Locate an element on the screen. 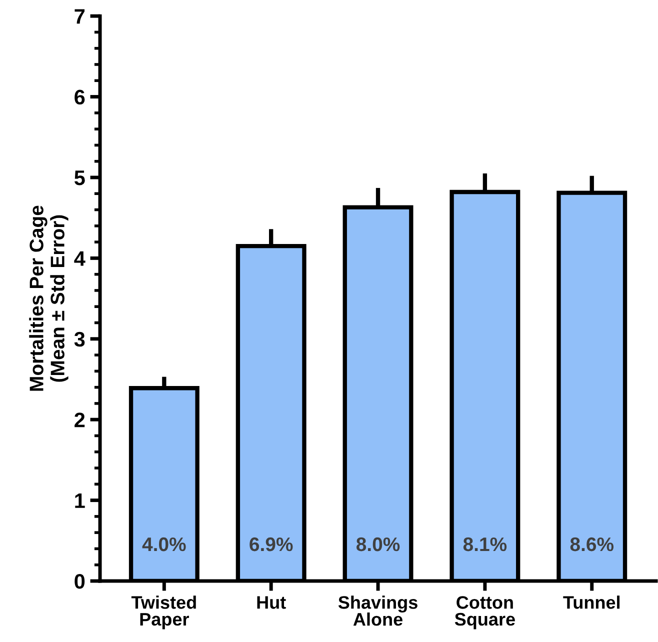 This screenshot has height=642, width=658. annotation: 8.6% is located at coordinates (592, 544).